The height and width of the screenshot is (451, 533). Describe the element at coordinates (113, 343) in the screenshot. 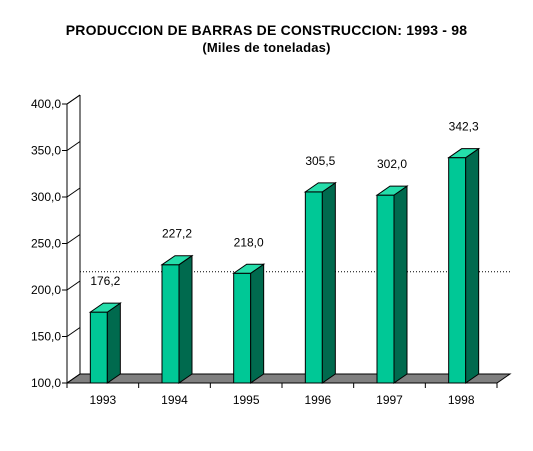

I see `bar-side-1993` at that location.